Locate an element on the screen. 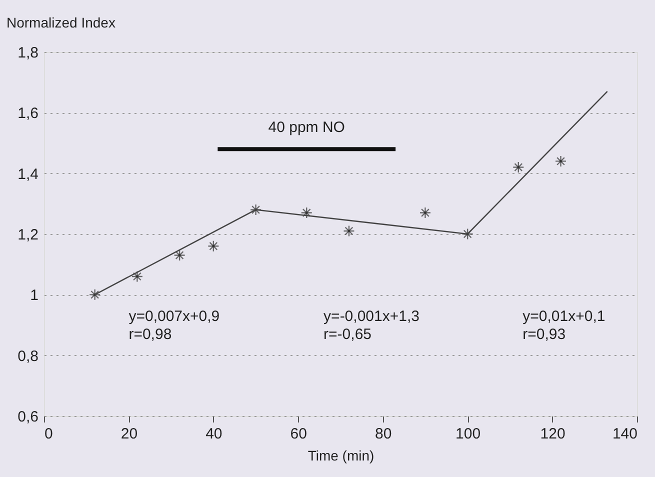  y-tick-label: 1,2 is located at coordinates (28, 235).